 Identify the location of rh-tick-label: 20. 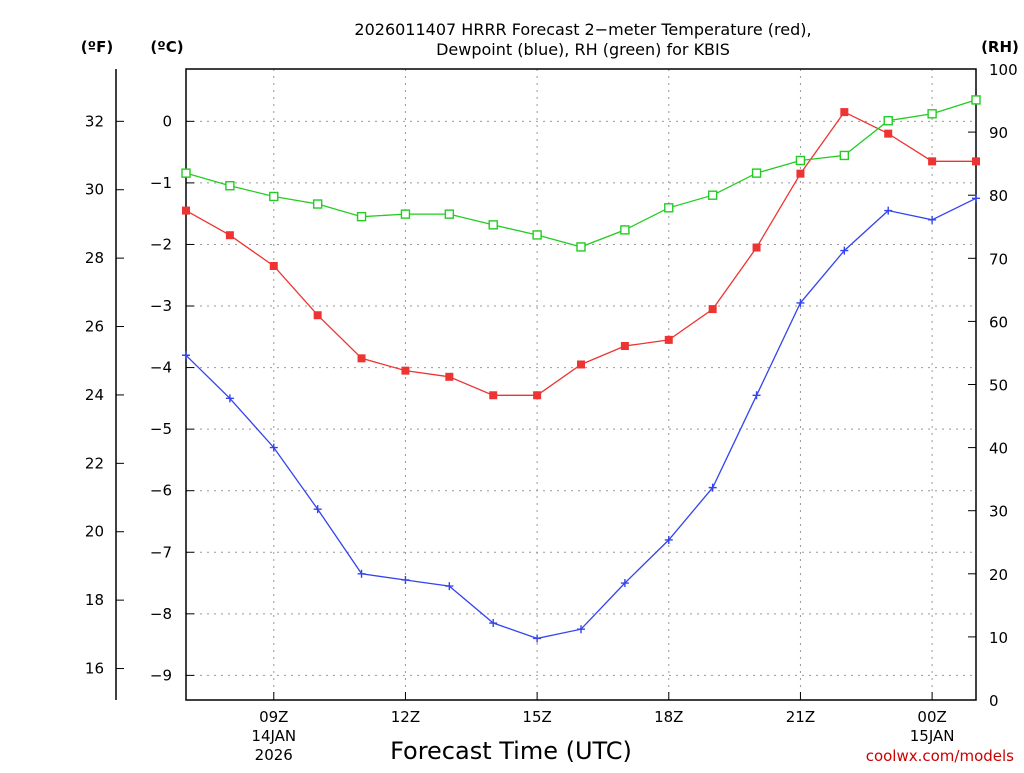
(998, 575).